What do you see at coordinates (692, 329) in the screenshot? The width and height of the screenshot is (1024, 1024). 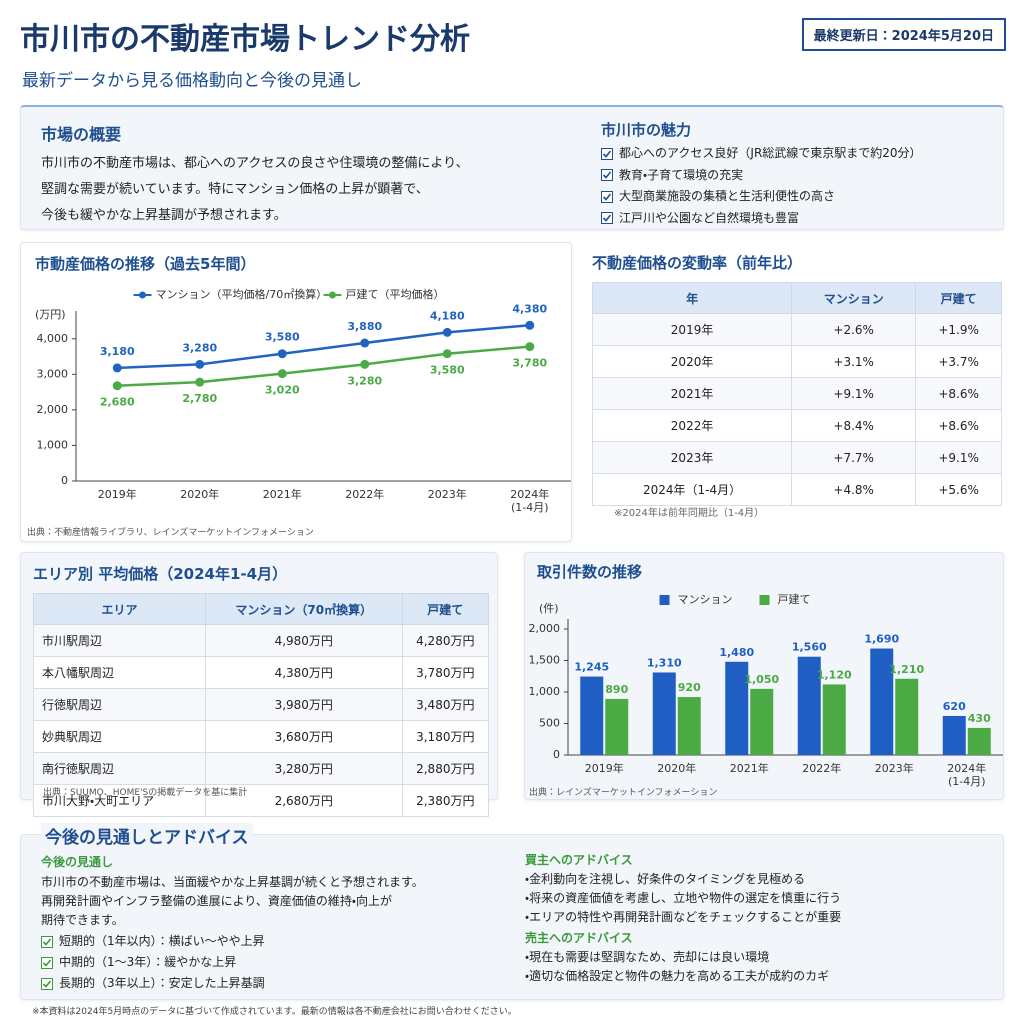 I see `table-cell: 2019年` at bounding box center [692, 329].